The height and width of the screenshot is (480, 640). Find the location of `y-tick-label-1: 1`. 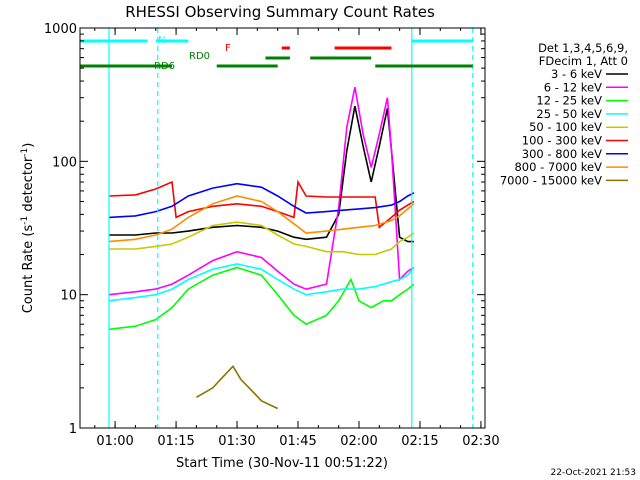

y-tick-label-1: 1 is located at coordinates (73, 429).